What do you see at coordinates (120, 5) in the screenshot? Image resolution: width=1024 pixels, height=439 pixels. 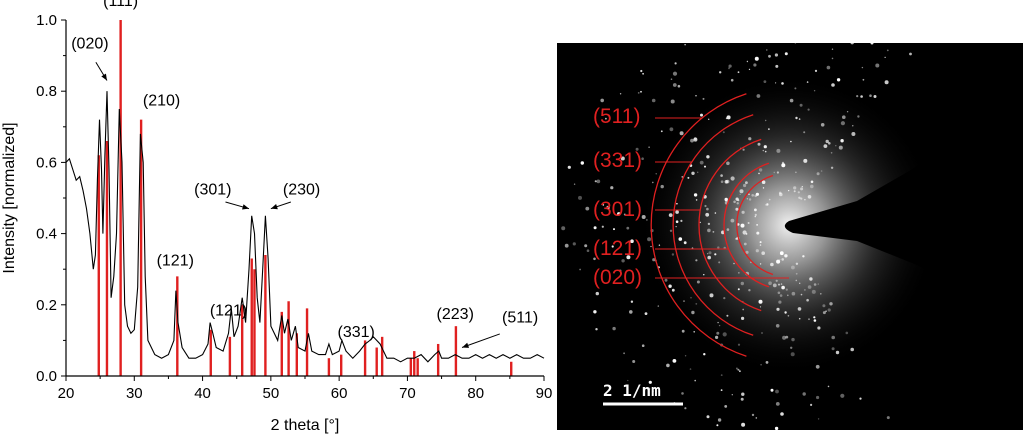 I see `peak-label: (111)` at bounding box center [120, 5].